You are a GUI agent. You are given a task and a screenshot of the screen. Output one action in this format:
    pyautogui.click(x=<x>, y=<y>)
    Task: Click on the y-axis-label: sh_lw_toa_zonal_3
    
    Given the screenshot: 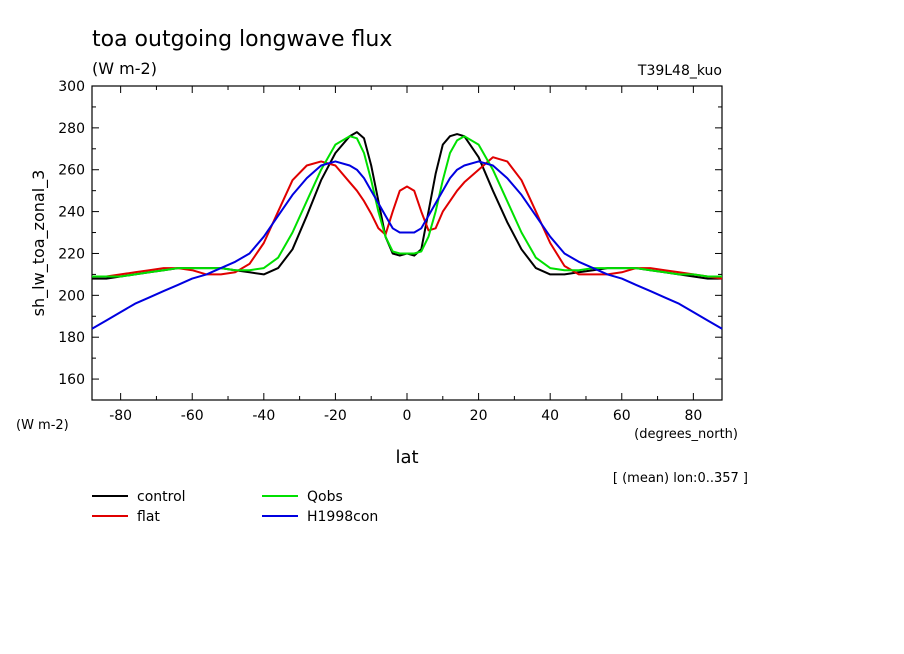 What is the action you would take?
    pyautogui.click(x=39, y=243)
    